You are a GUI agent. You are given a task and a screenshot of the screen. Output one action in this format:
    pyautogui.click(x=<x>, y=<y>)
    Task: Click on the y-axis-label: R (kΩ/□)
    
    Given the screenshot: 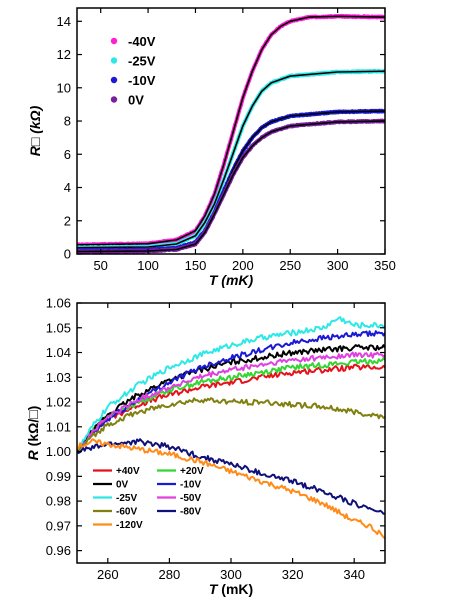 What is the action you would take?
    pyautogui.click(x=33, y=433)
    